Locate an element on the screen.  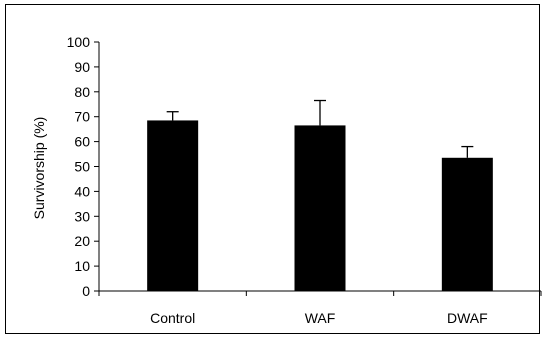
bar-control is located at coordinates (173, 205).